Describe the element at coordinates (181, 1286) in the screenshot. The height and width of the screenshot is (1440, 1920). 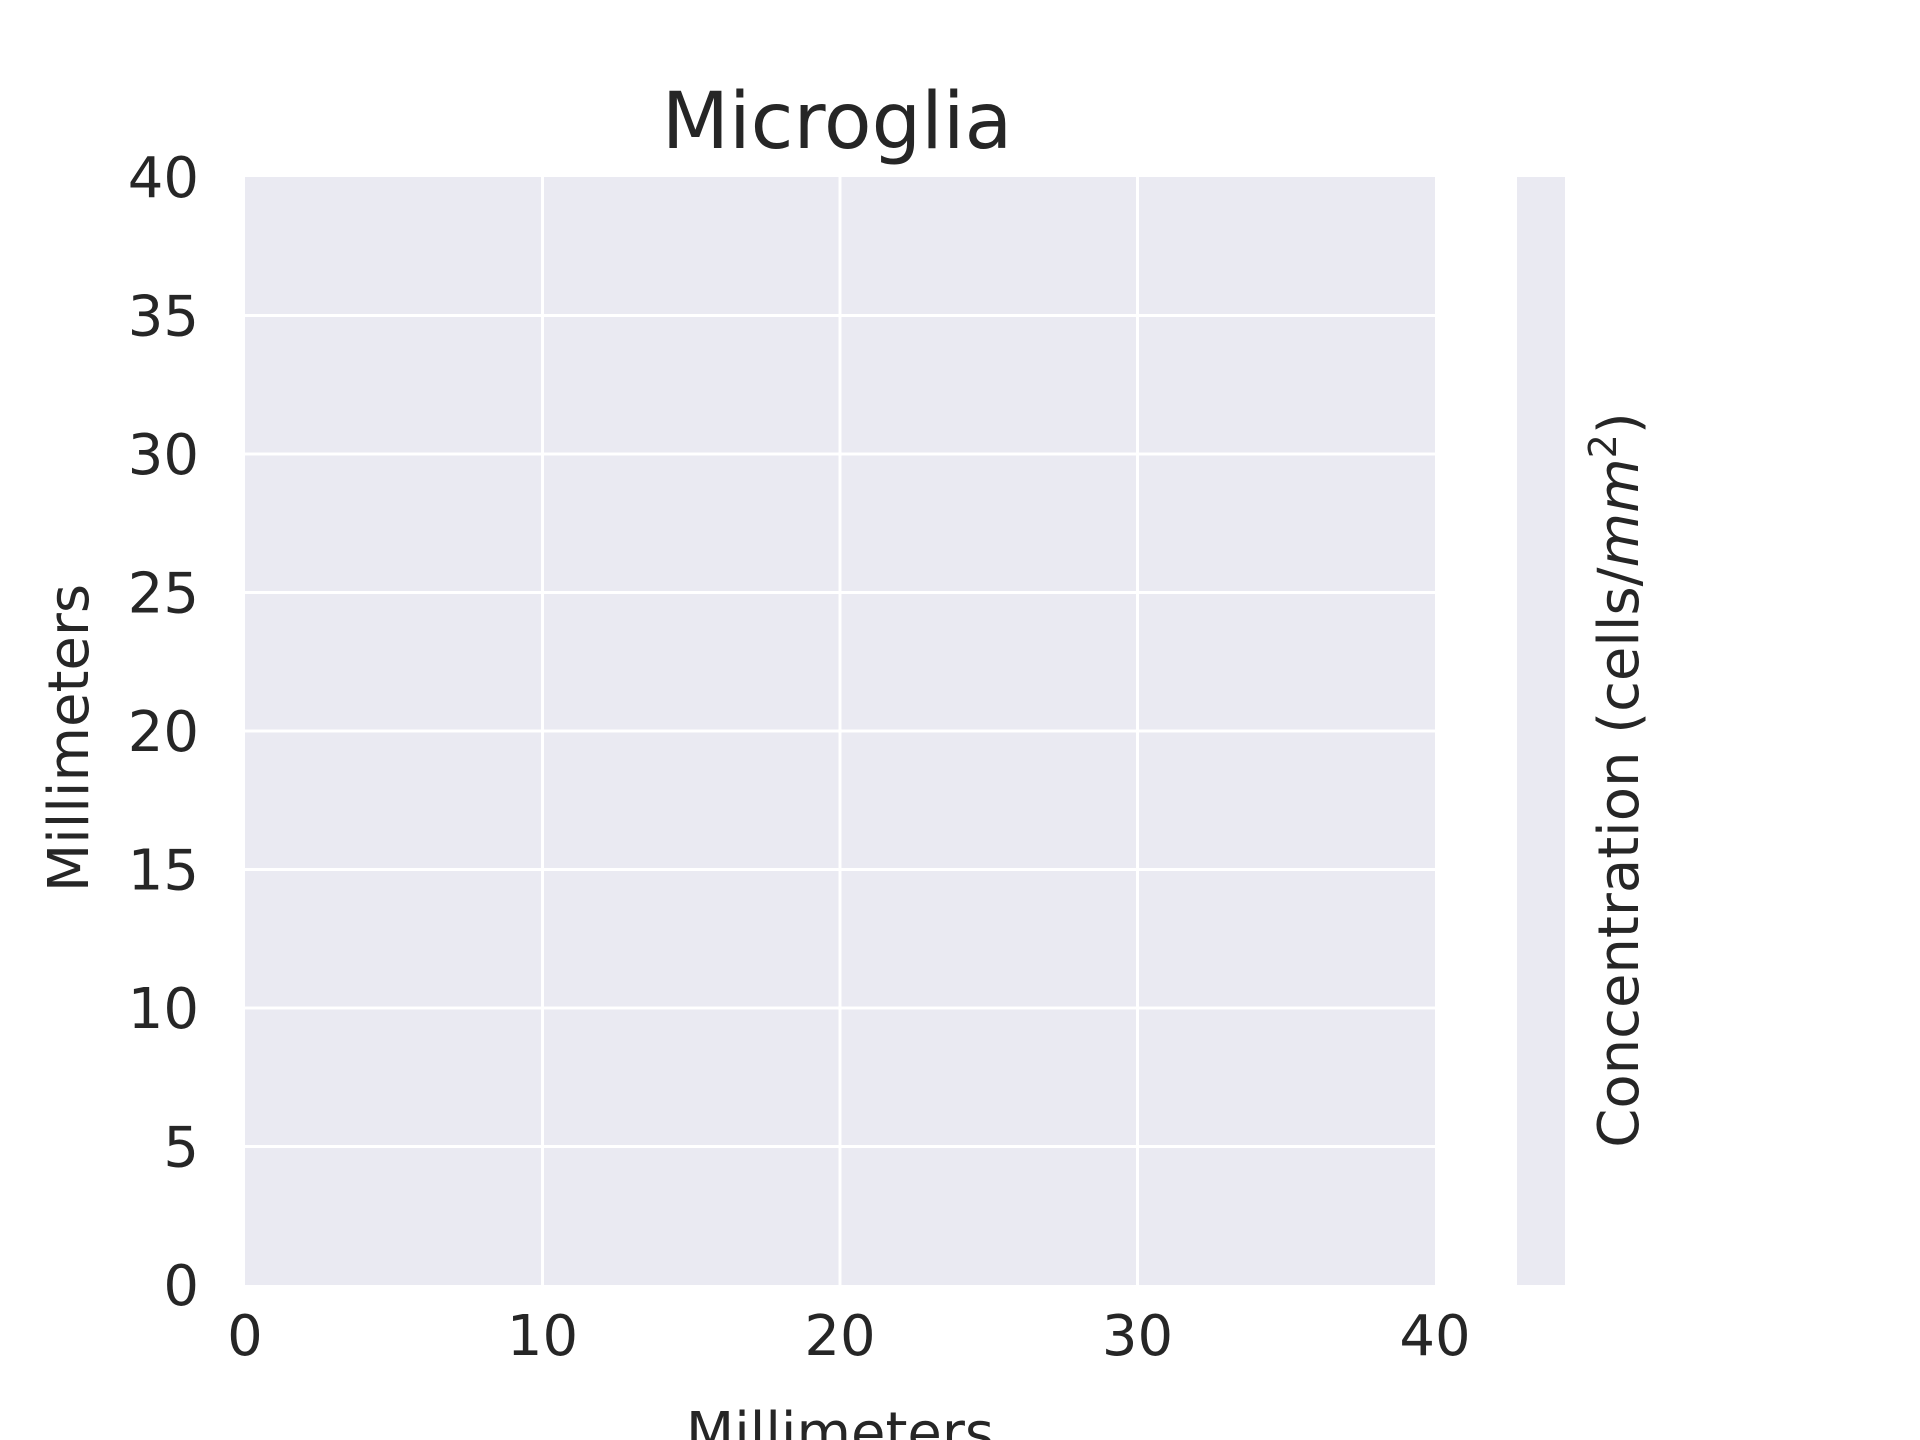
I see `y-tick-label-0: 0` at that location.